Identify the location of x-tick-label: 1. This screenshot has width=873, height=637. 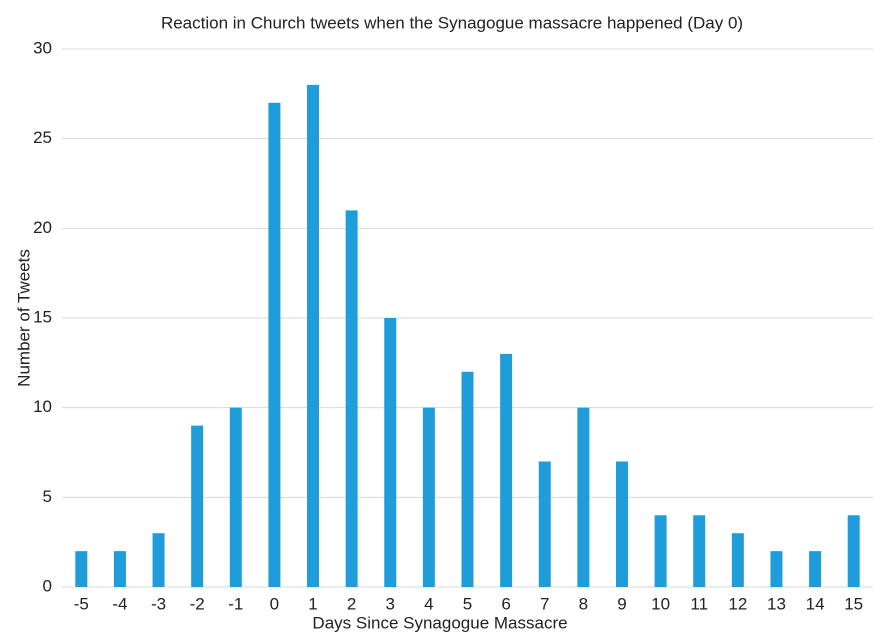
(312, 603).